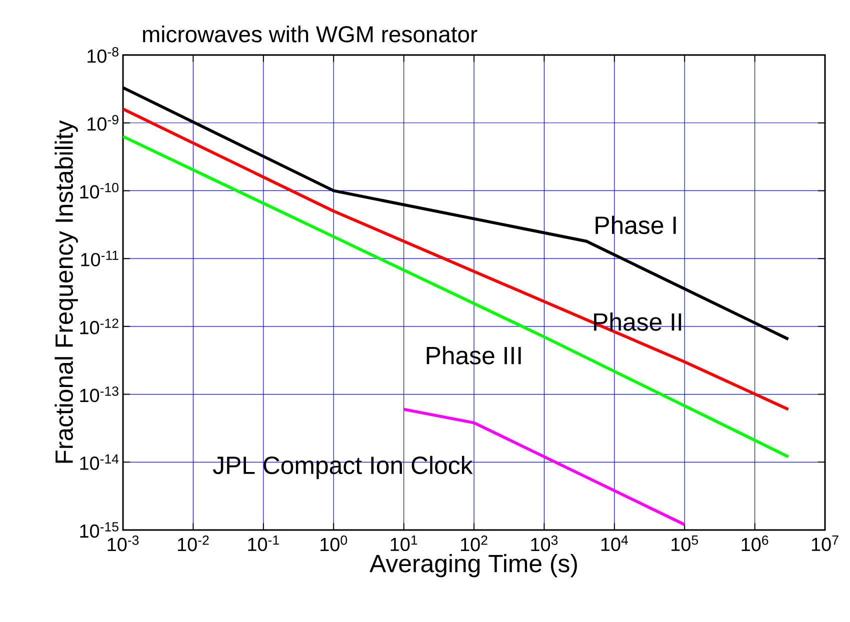  I want to click on y-tick-label: 10$^{-13}$, so click(99, 394).